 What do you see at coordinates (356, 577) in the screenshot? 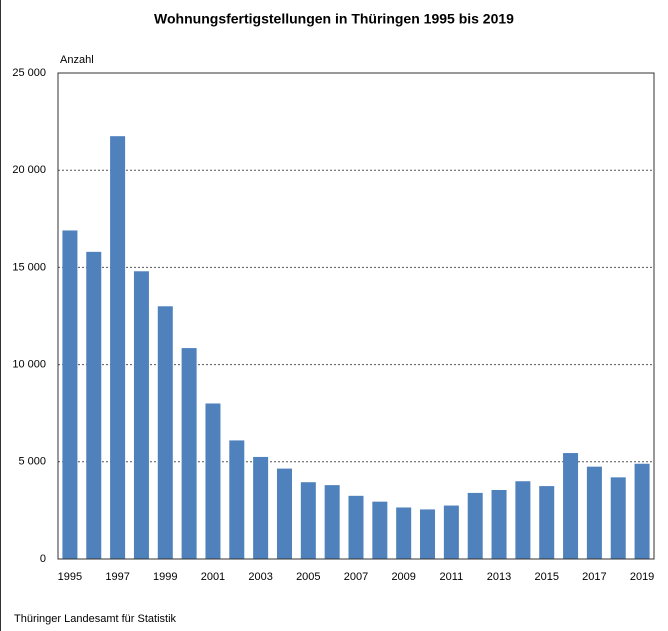
I see `x-tick-label: 2007` at bounding box center [356, 577].